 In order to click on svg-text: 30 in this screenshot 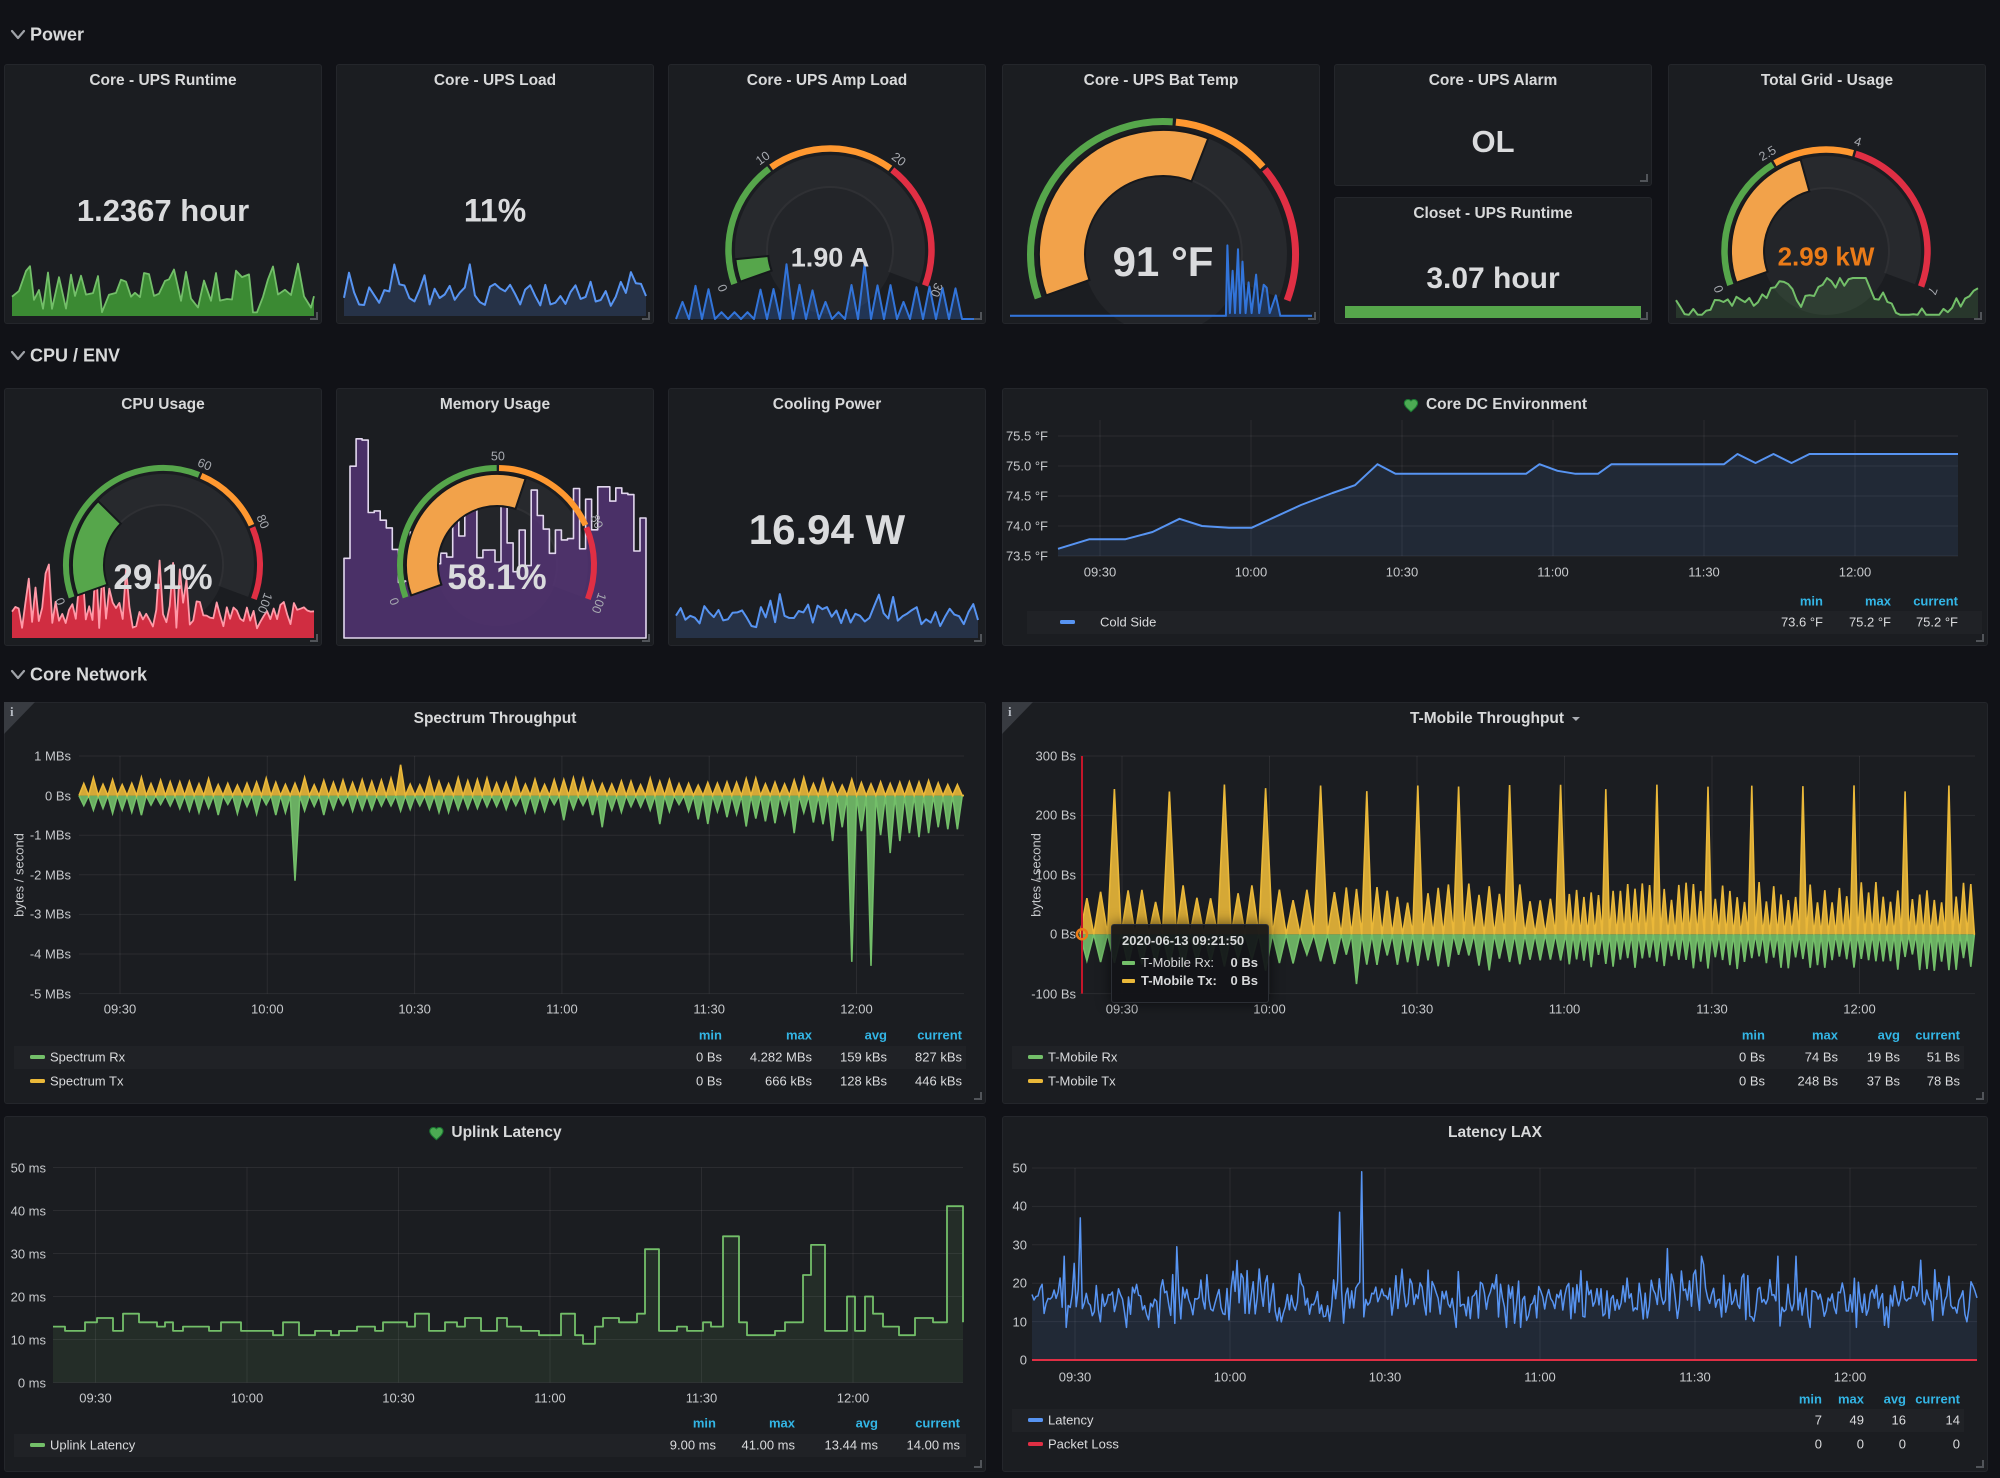, I will do `click(936, 290)`.